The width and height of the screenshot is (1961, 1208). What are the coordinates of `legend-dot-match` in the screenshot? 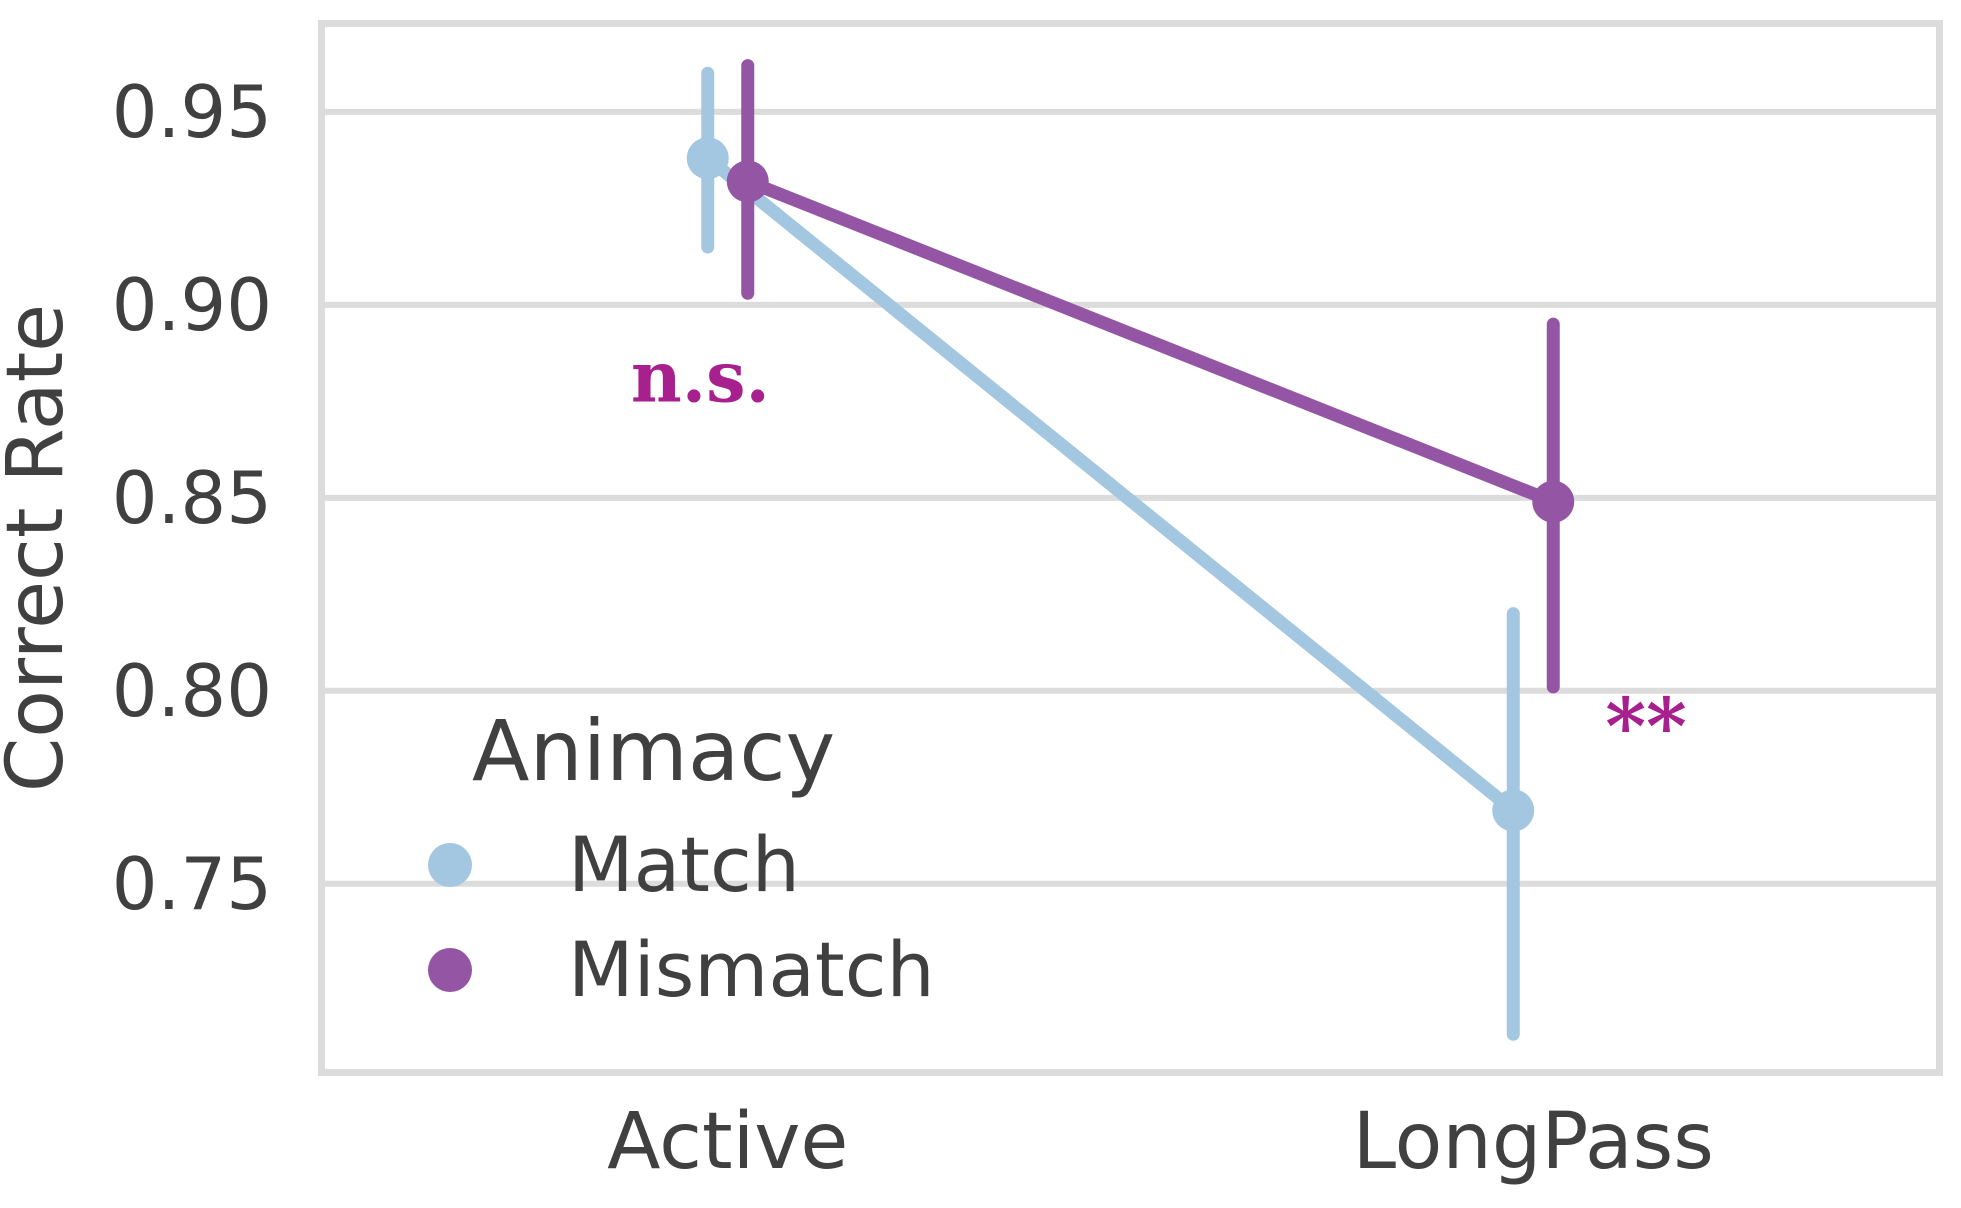 It's located at (450, 865).